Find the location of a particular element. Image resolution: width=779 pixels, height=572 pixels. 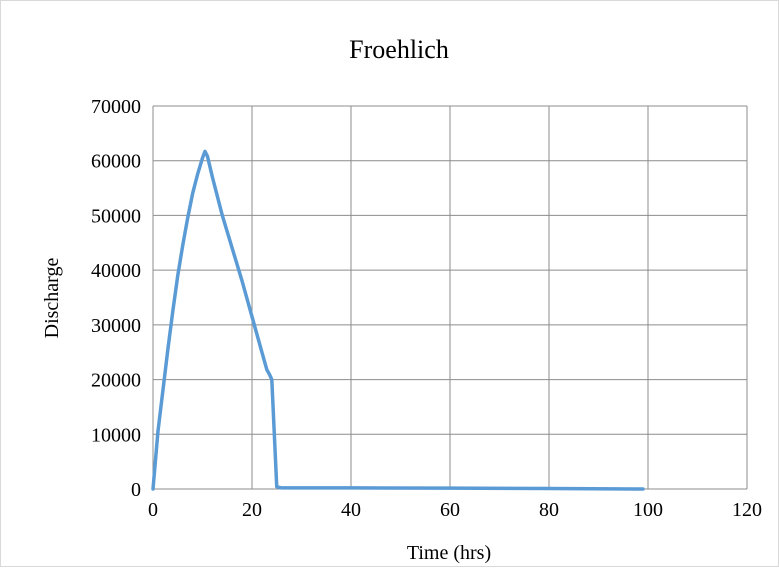

y-tick-label: 60000 is located at coordinates (116, 162).